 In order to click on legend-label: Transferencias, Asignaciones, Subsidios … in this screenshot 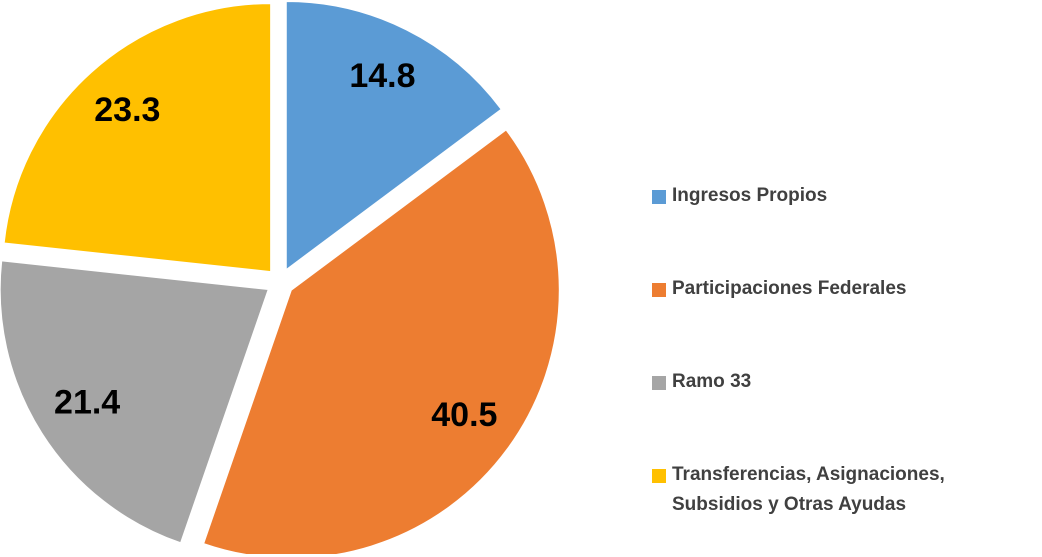, I will do `click(808, 489)`.